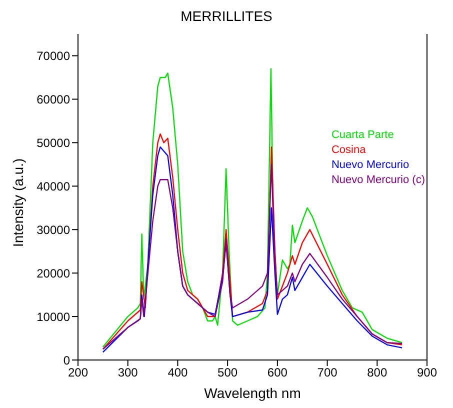 This screenshot has width=453, height=408. Describe the element at coordinates (327, 373) in the screenshot. I see `x-tick-label: 700` at that location.